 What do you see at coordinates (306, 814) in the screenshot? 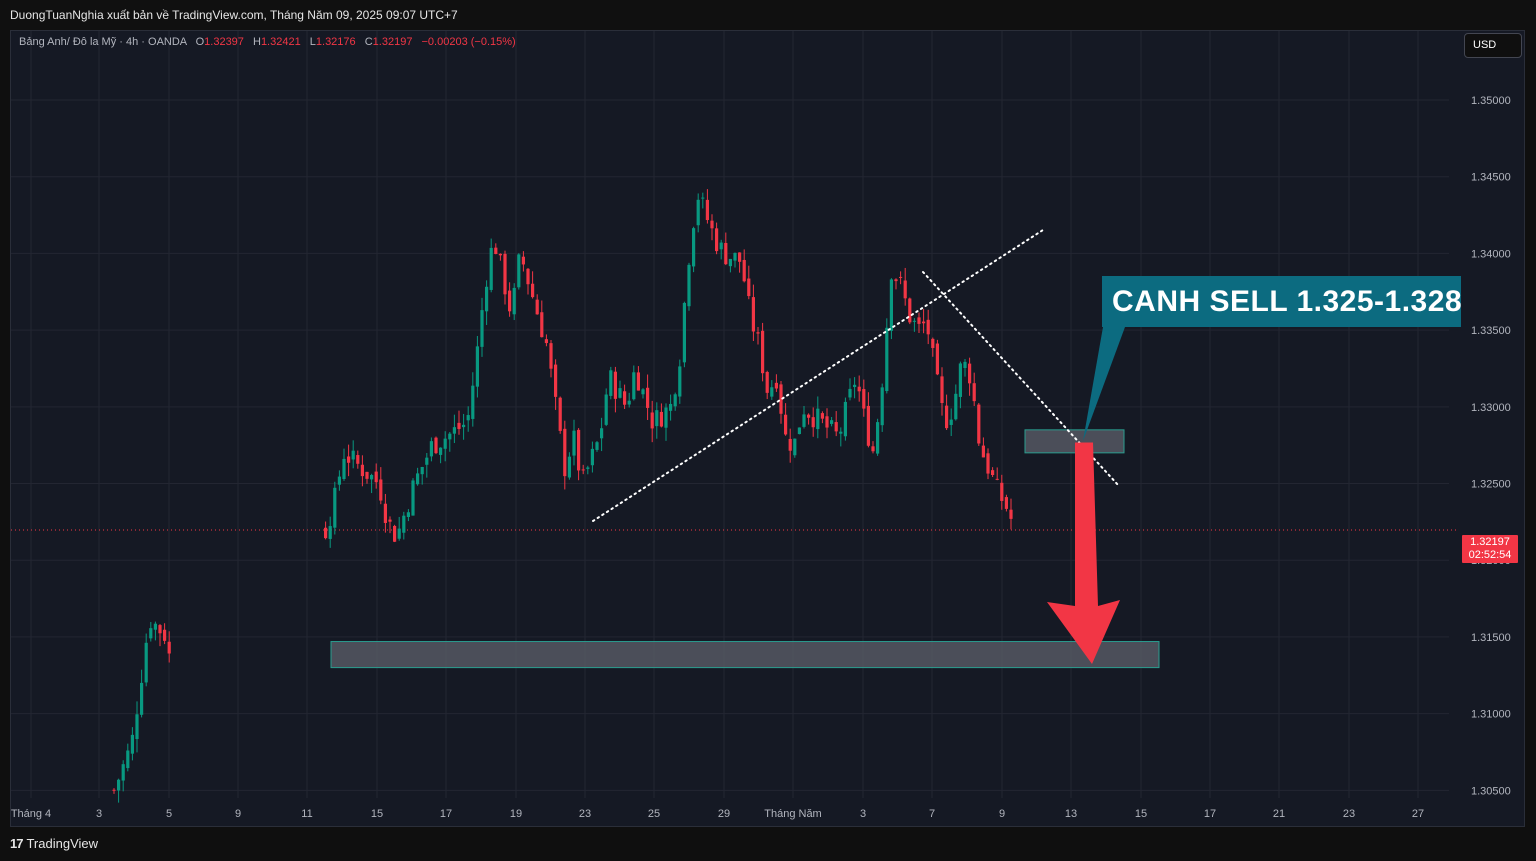
I see `time-tick-label: 11` at bounding box center [306, 814].